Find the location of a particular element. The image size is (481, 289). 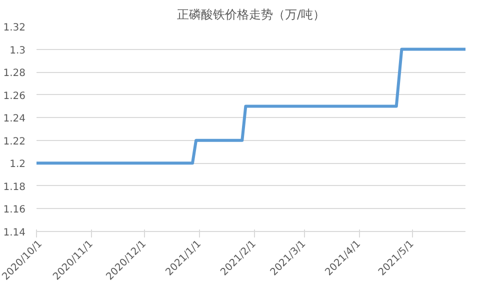

y-tick-label: 1.24 is located at coordinates (14, 119).